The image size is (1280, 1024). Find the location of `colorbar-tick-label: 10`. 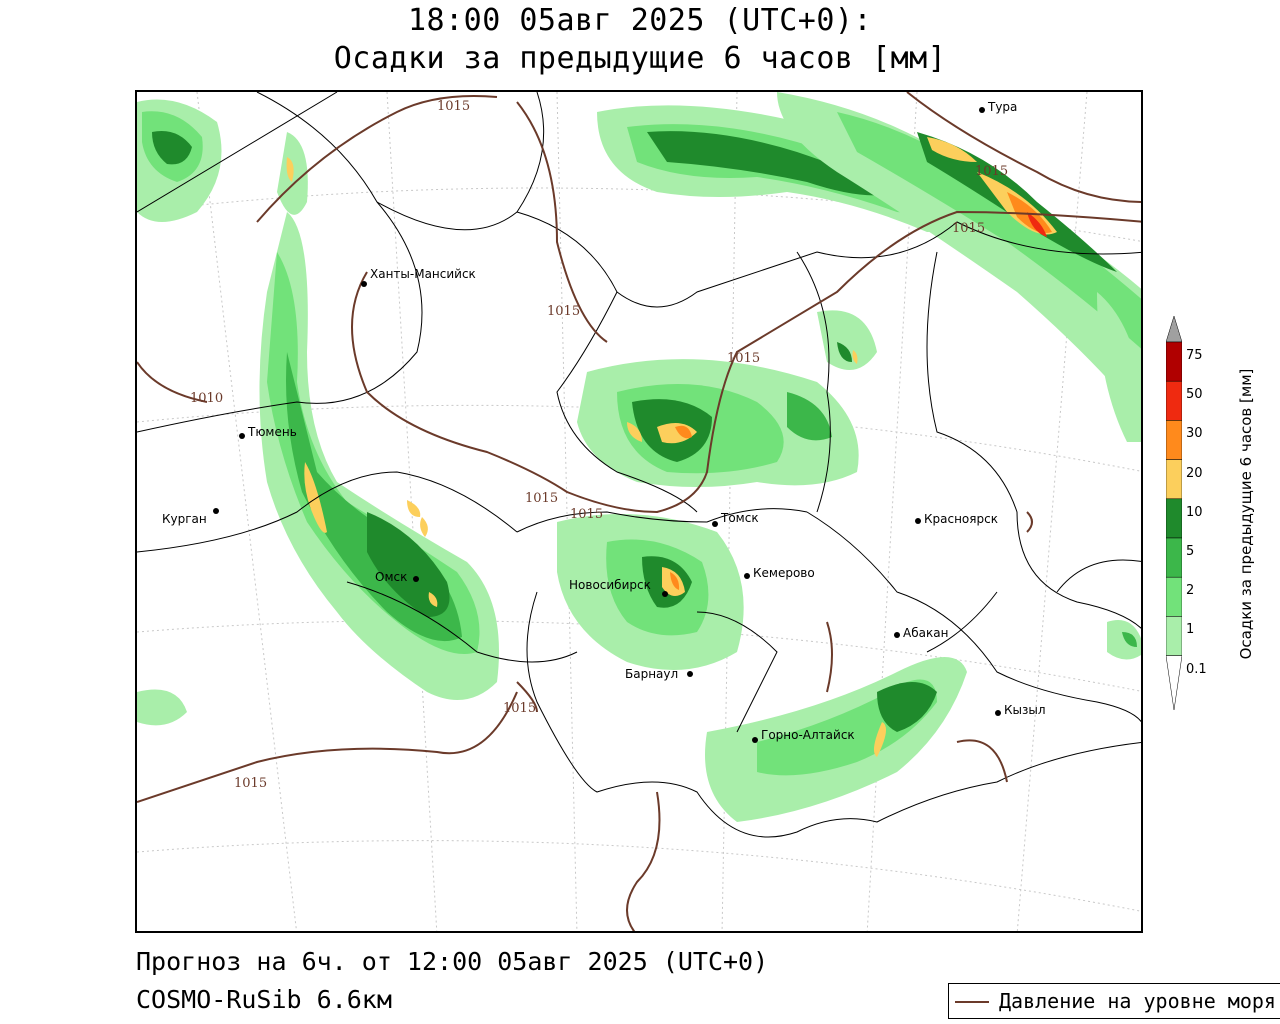

colorbar-tick-label: 10 is located at coordinates (1194, 512).